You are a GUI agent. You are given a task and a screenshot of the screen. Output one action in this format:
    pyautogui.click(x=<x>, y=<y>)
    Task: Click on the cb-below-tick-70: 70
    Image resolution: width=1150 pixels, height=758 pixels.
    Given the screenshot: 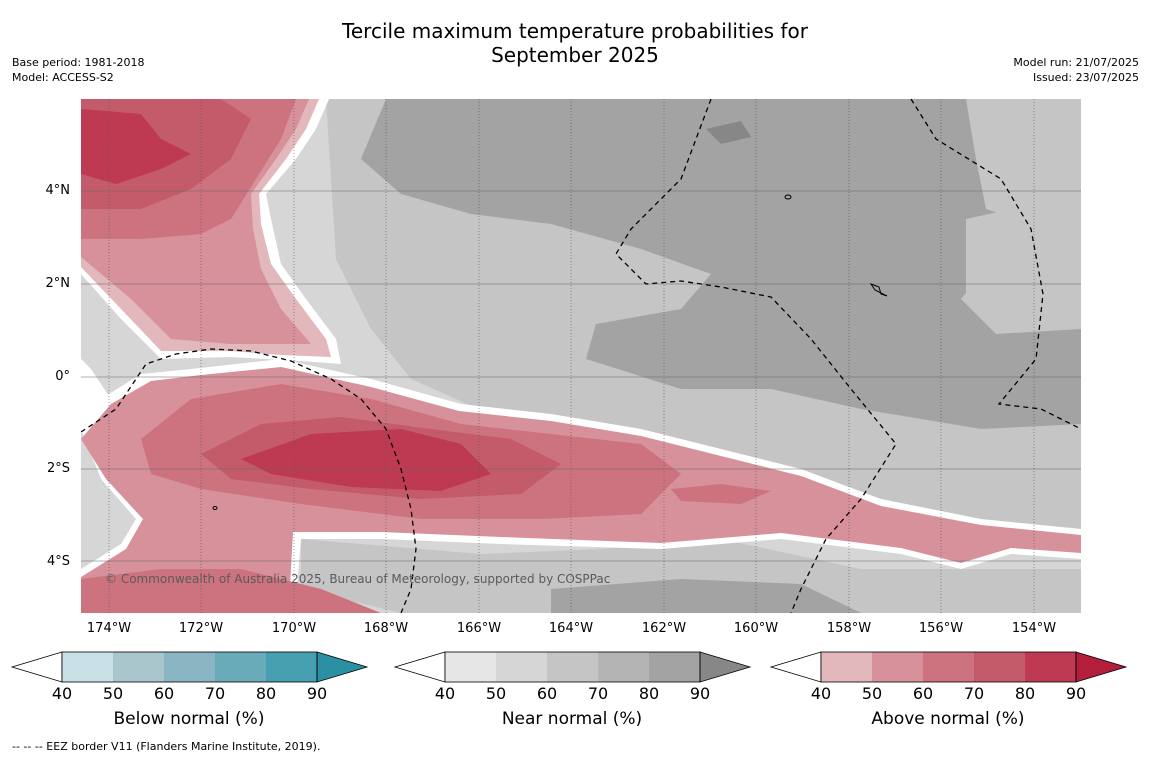 What is the action you would take?
    pyautogui.click(x=215, y=693)
    